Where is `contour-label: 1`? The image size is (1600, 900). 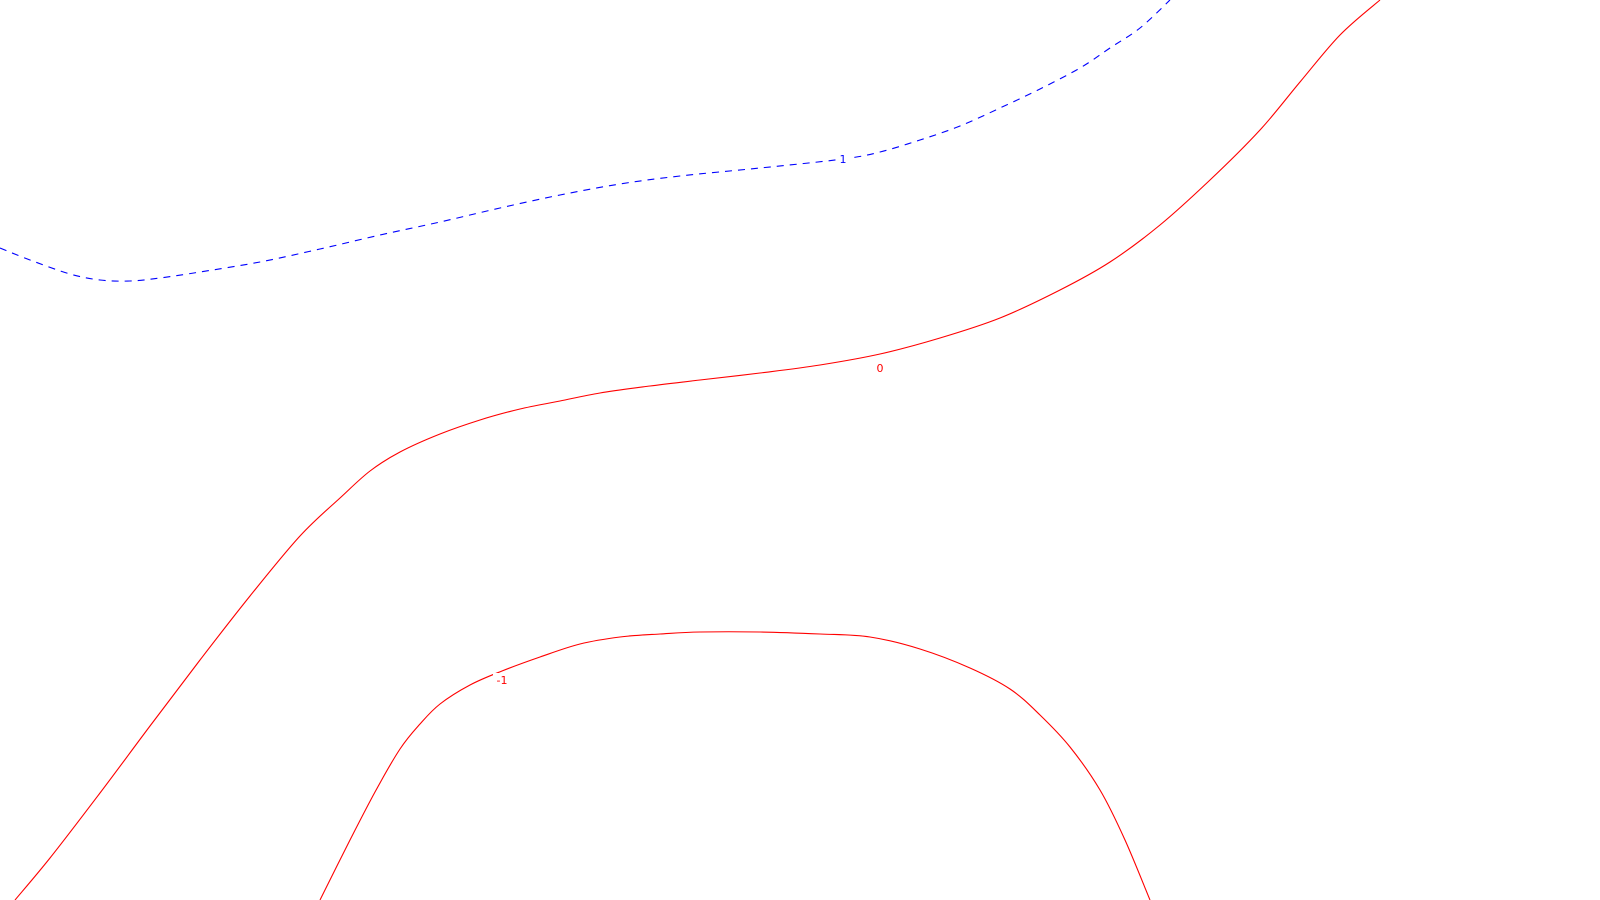 contour-label: 1 is located at coordinates (843, 159).